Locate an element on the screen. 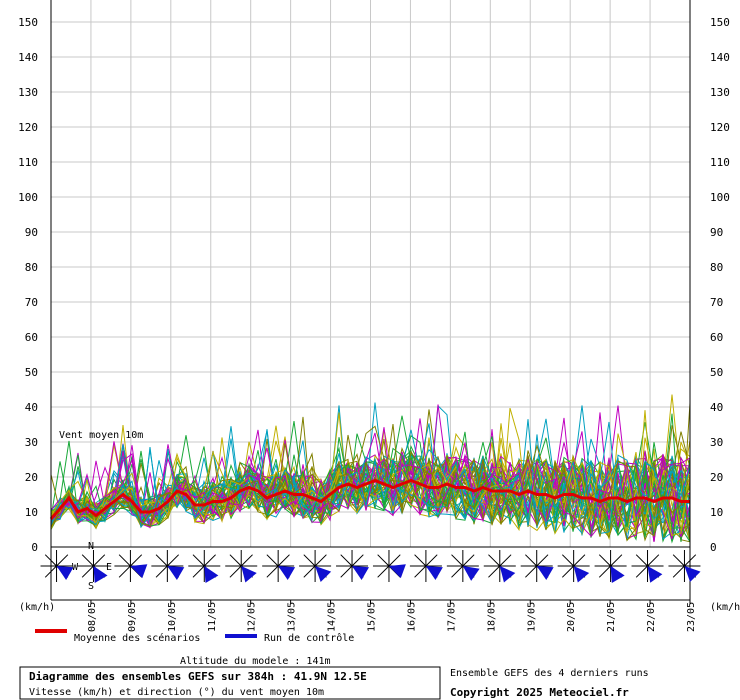 The width and height of the screenshot is (740, 700). y-tick-left: 70 is located at coordinates (31, 302).